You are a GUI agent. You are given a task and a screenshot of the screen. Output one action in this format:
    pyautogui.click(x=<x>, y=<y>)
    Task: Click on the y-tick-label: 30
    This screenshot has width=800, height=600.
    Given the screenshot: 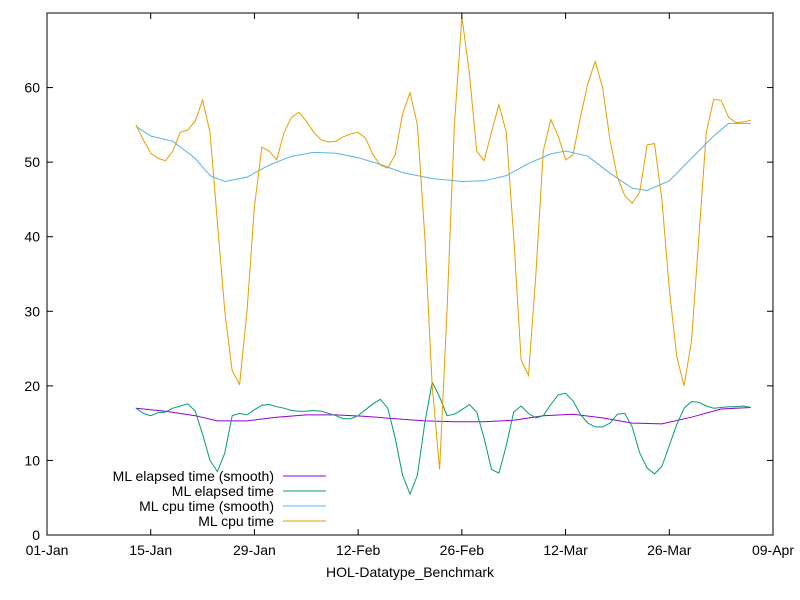 What is the action you would take?
    pyautogui.click(x=32, y=311)
    